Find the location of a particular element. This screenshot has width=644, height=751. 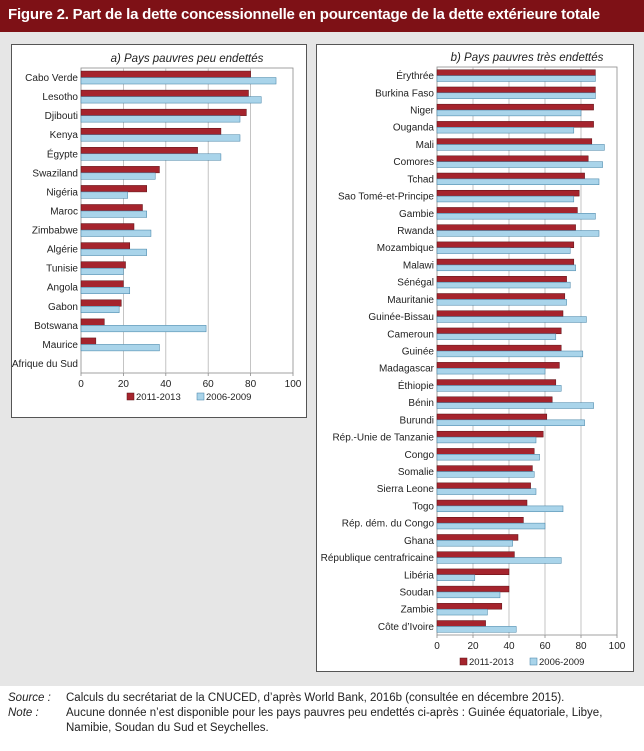

category-label-somalie: Somalie is located at coordinates (416, 472).